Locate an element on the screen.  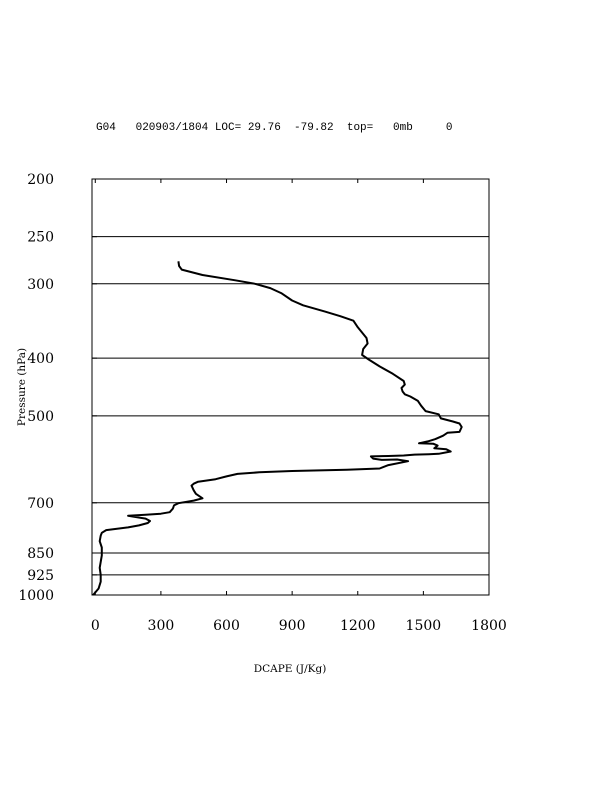
x-tick-label: 1200 is located at coordinates (358, 626).